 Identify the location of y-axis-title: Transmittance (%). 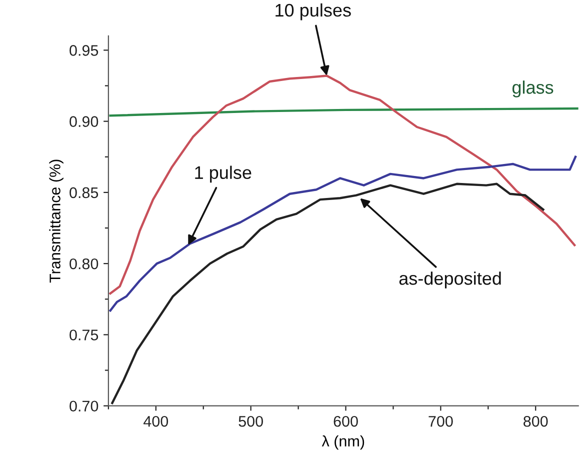
(56, 221).